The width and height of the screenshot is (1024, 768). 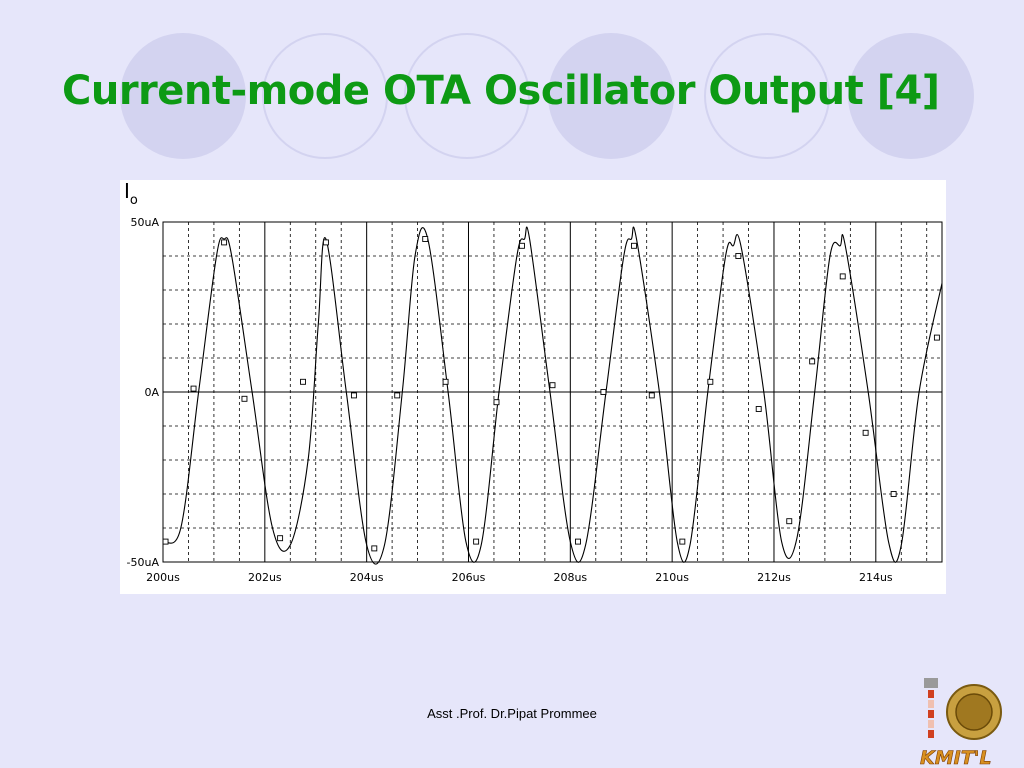 I want to click on kmitl-logo-icon: KMIT'L, so click(x=961, y=723).